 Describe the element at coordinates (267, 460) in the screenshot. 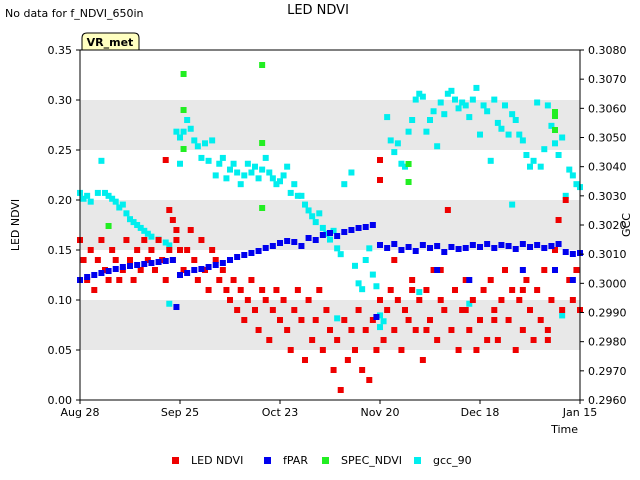

I see `legend-swatch-fpar` at that location.